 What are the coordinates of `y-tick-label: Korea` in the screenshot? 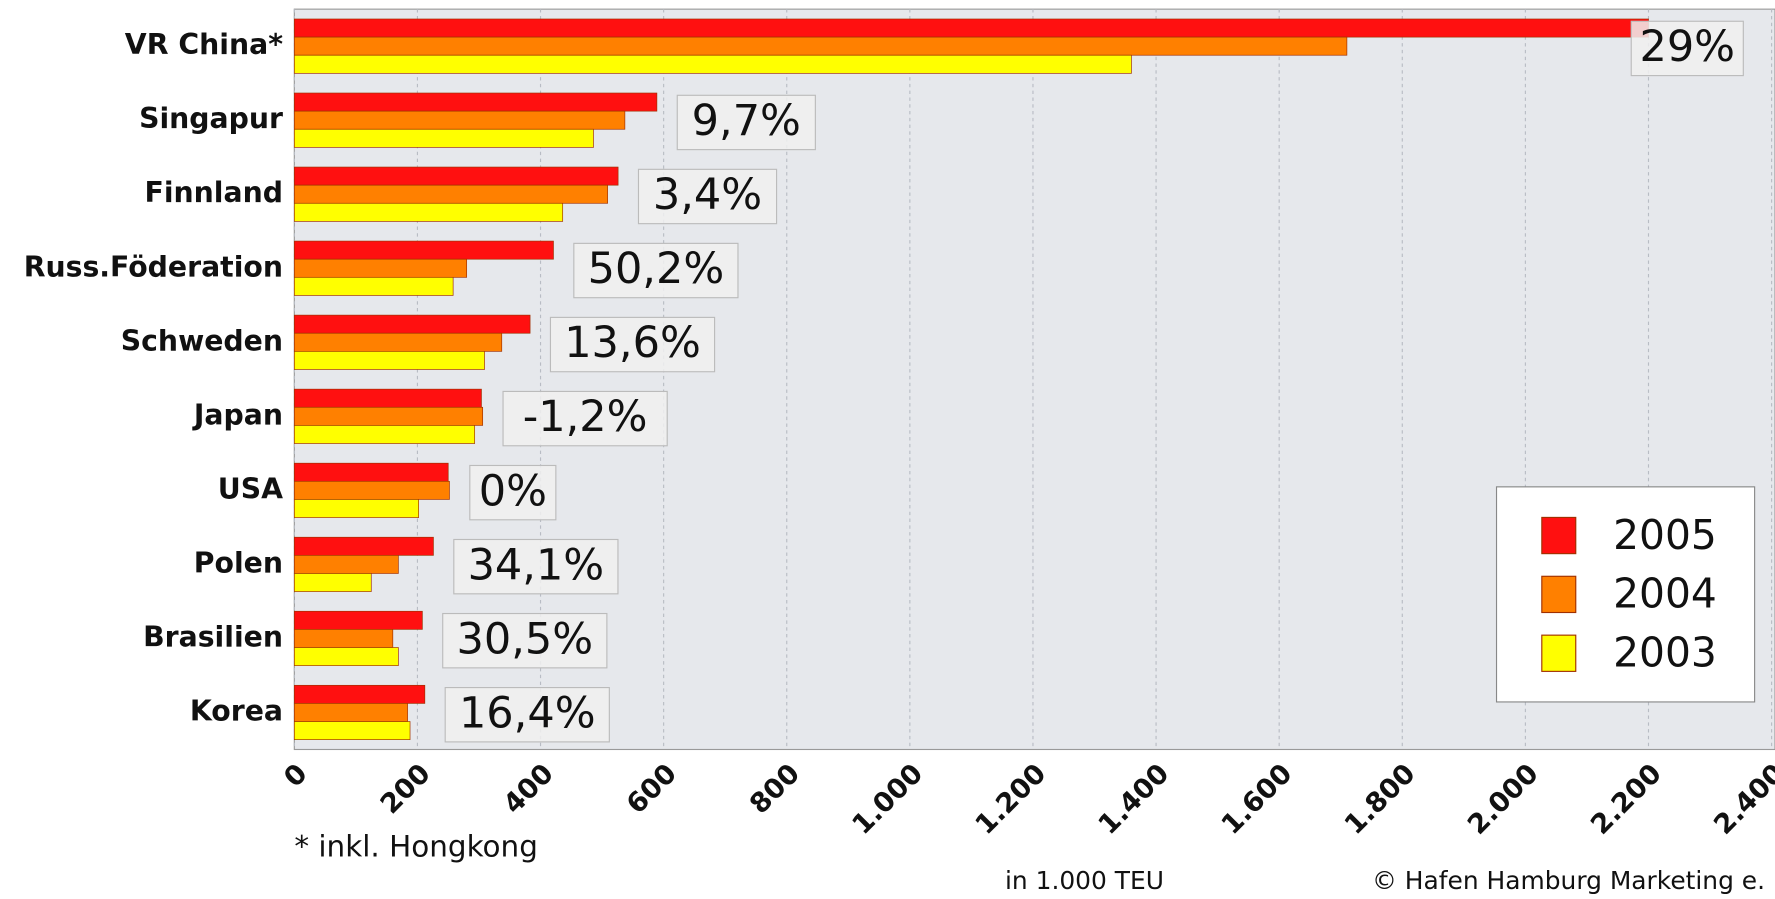 It's located at (236, 710).